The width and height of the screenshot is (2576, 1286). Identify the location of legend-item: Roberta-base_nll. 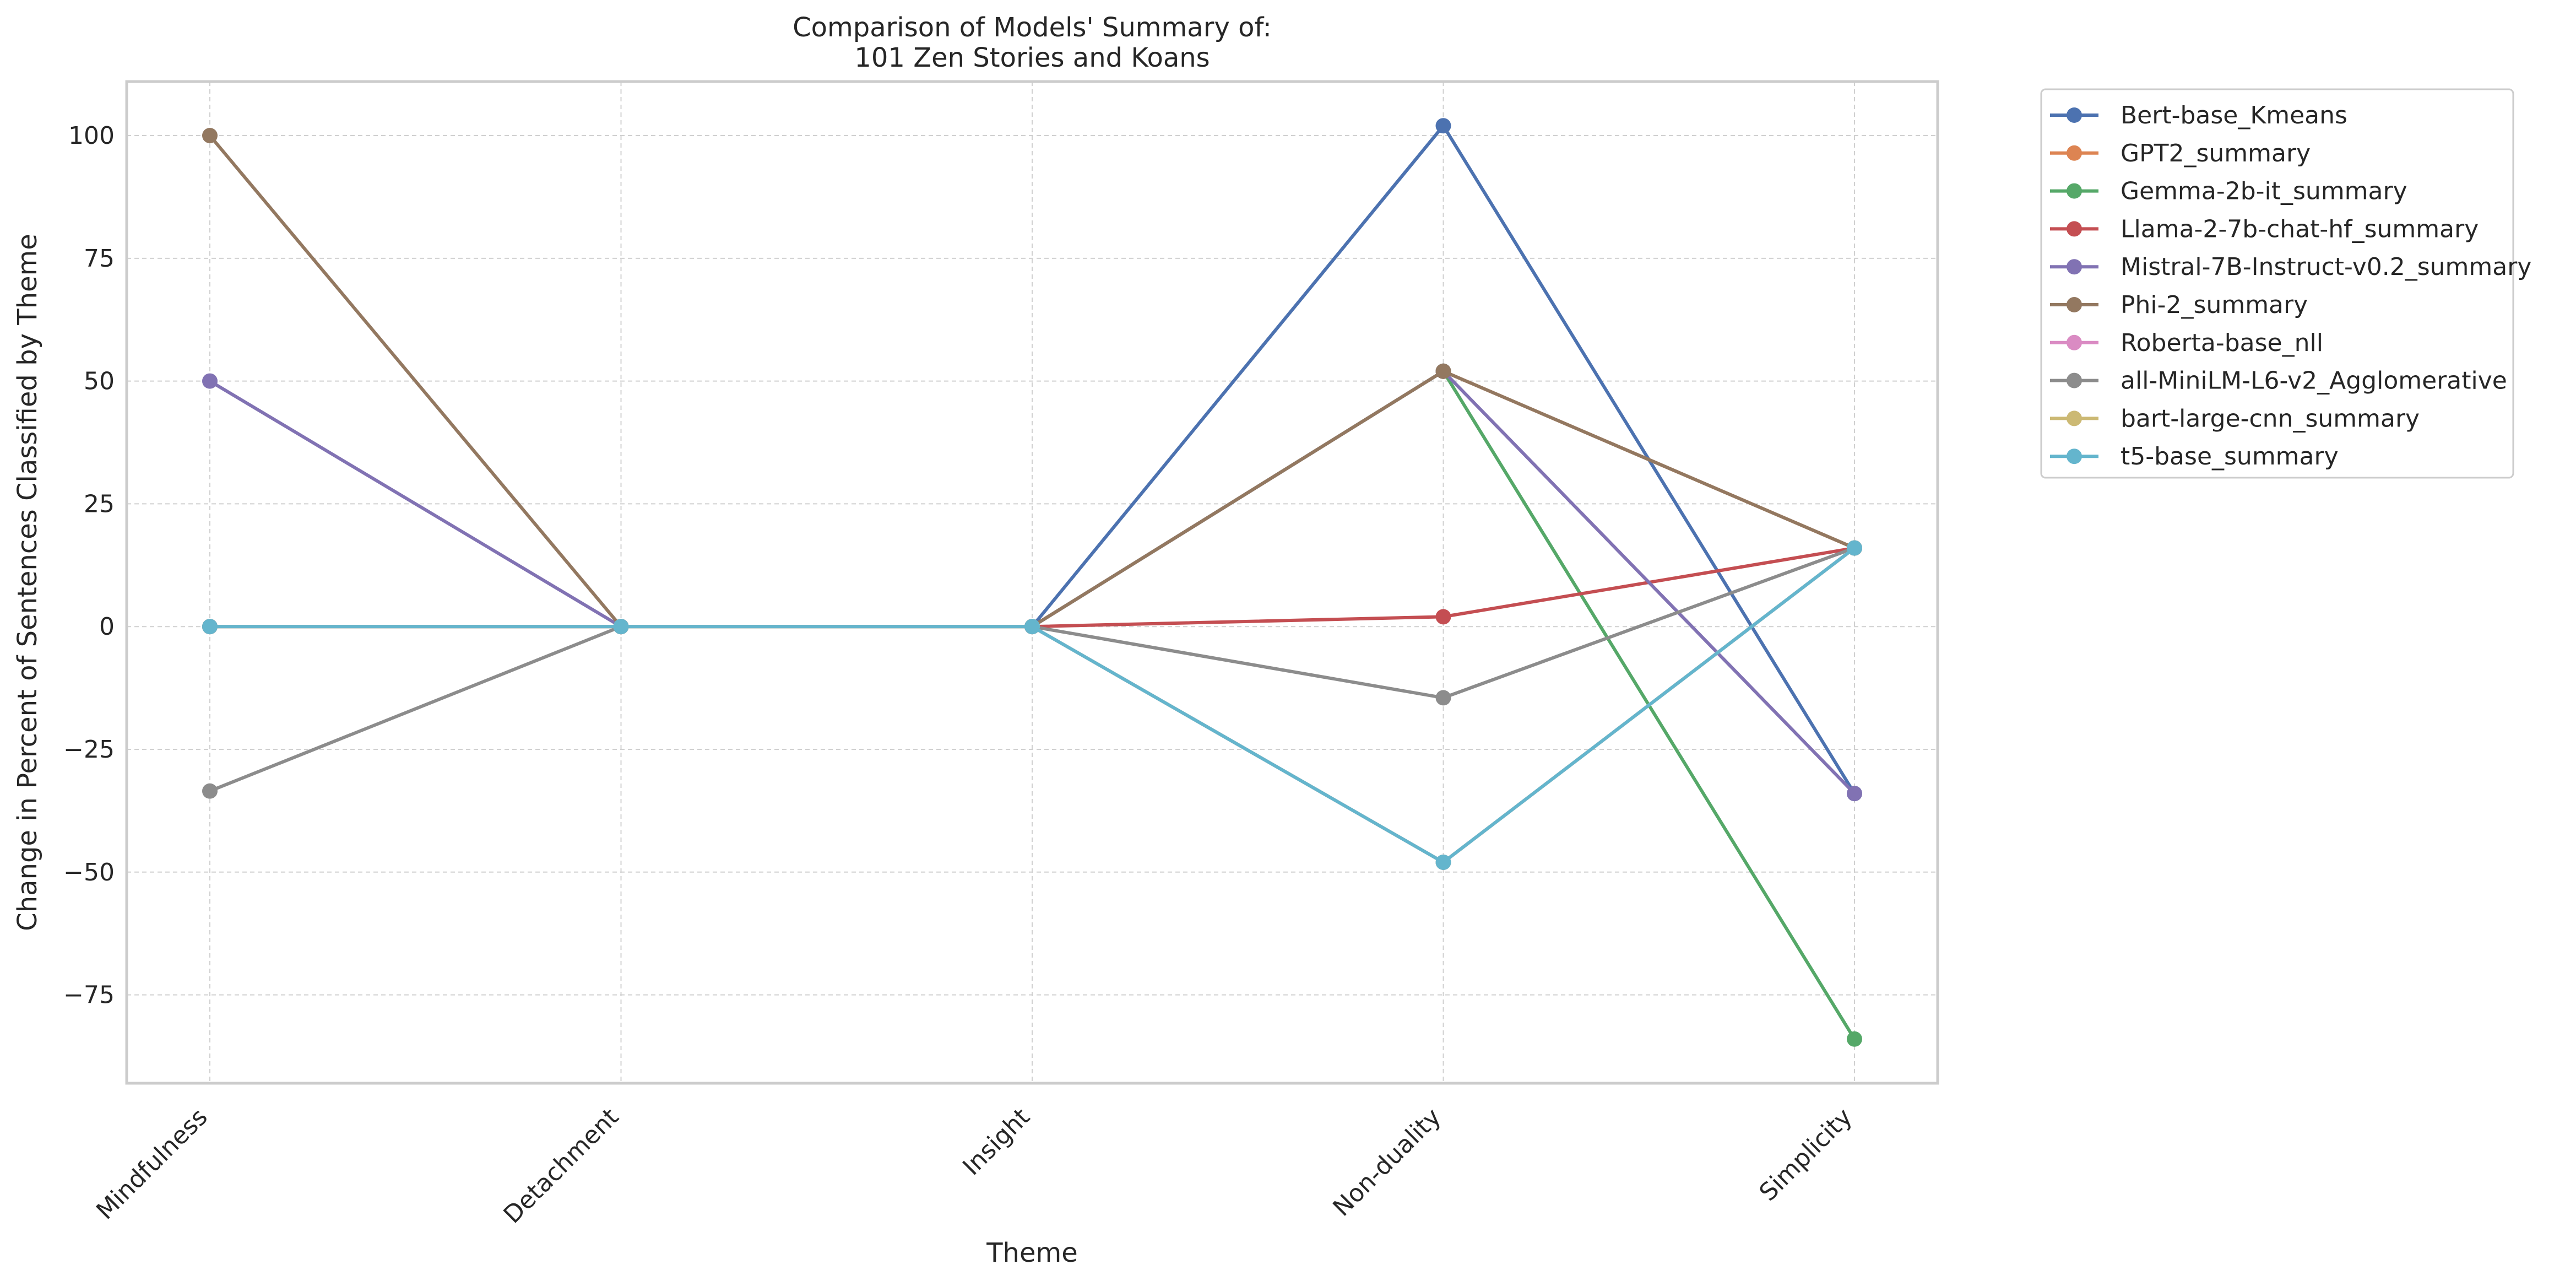
(2186, 343).